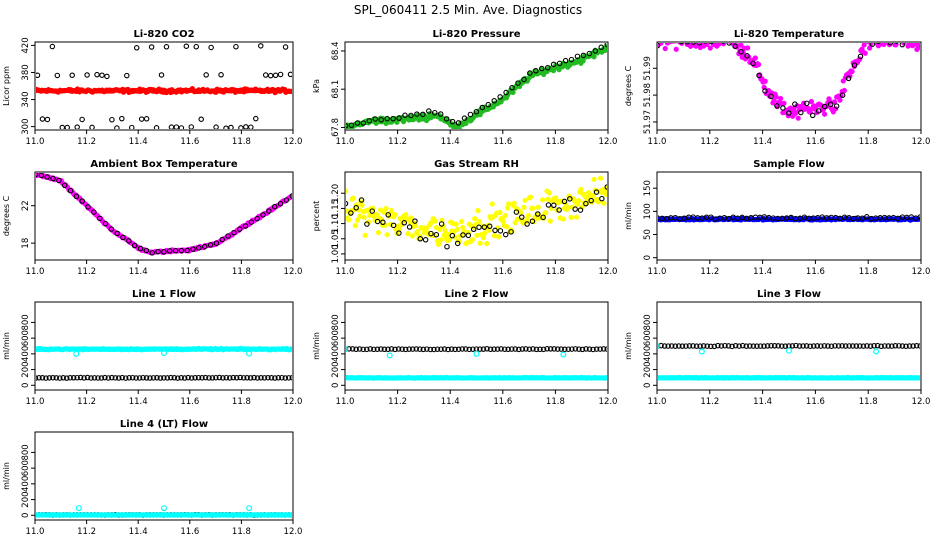 This screenshot has height=540, width=936. What do you see at coordinates (26, 354) in the screenshot?
I see `y-tick-label: 400` at bounding box center [26, 354].